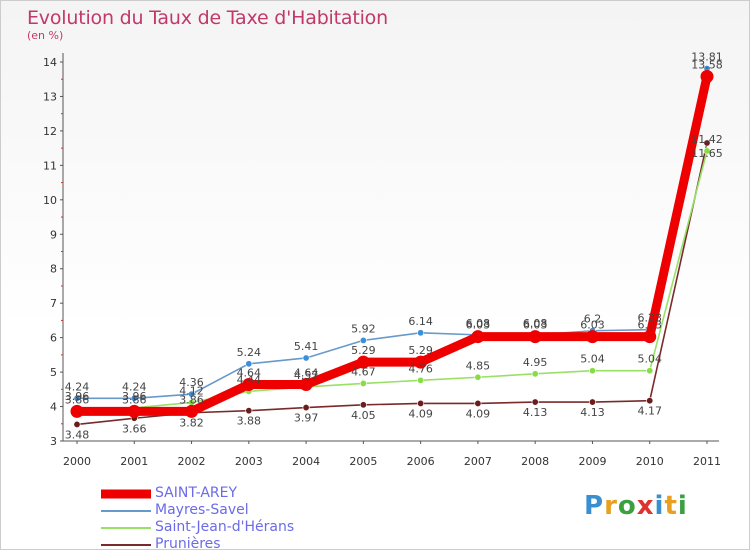 The height and width of the screenshot is (553, 750). Describe the element at coordinates (50, 165) in the screenshot. I see `y-tick-label: 11` at that location.